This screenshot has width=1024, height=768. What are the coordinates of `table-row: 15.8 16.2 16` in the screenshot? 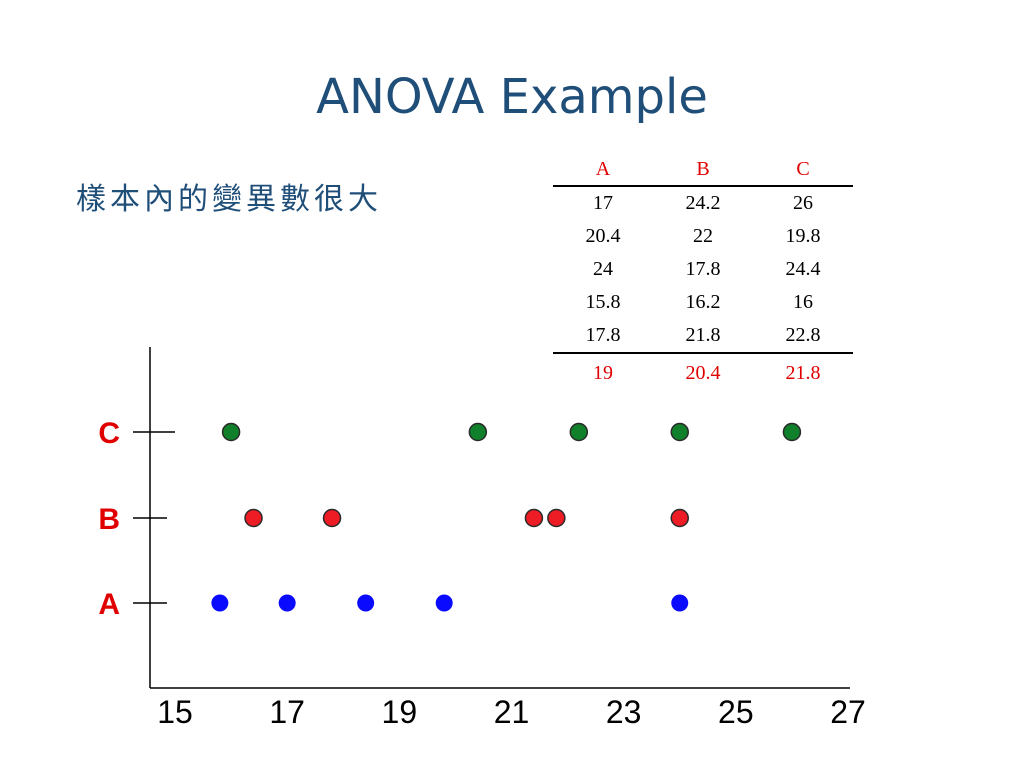 It's located at (703, 302).